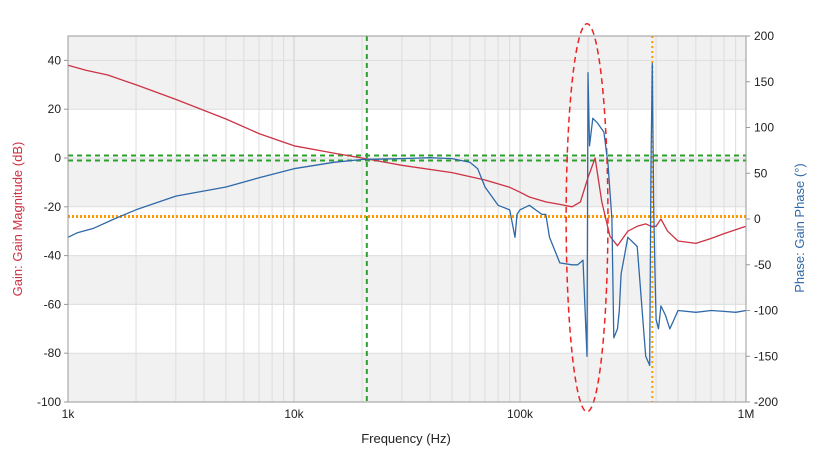 This screenshot has height=456, width=823. What do you see at coordinates (764, 128) in the screenshot?
I see `y-right-tick-100: 100` at bounding box center [764, 128].